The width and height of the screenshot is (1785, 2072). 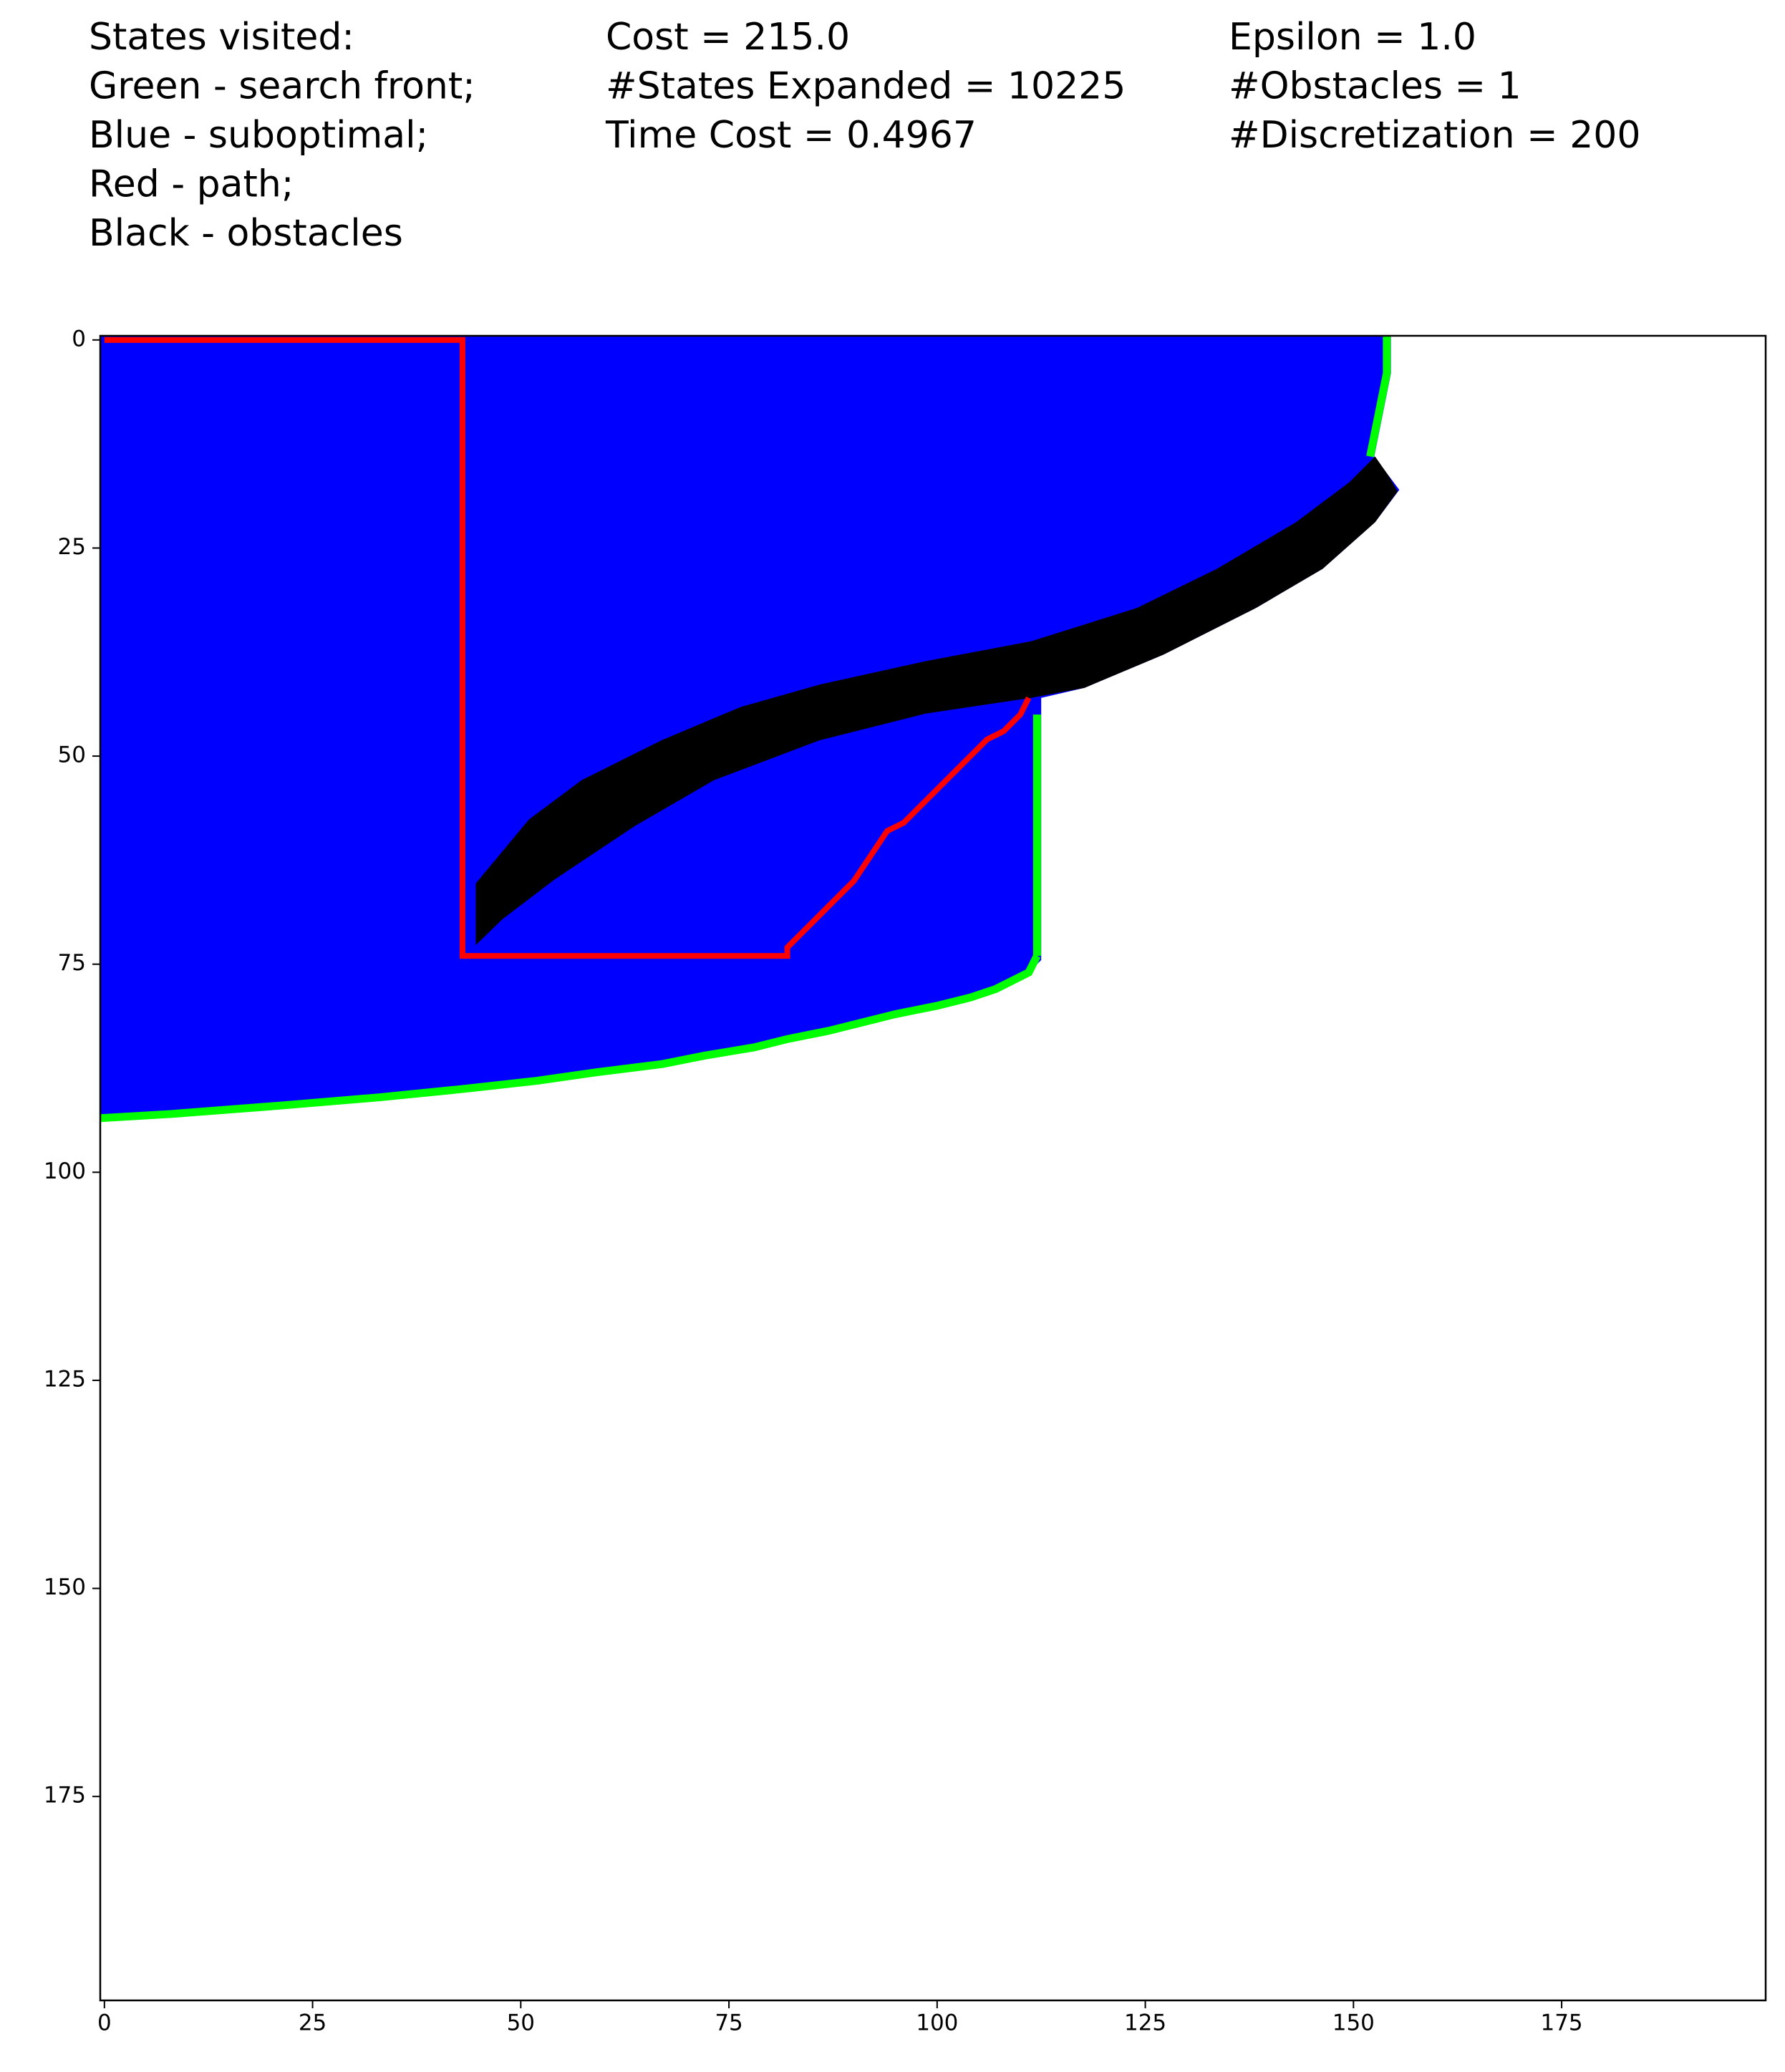 I want to click on header-text: Time Cost = 0.4967, so click(x=791, y=135).